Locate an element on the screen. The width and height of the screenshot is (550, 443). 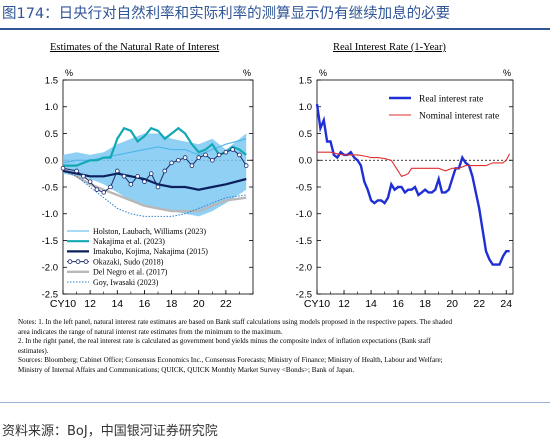
legend-label: Nominal interest rate is located at coordinates (459, 117).